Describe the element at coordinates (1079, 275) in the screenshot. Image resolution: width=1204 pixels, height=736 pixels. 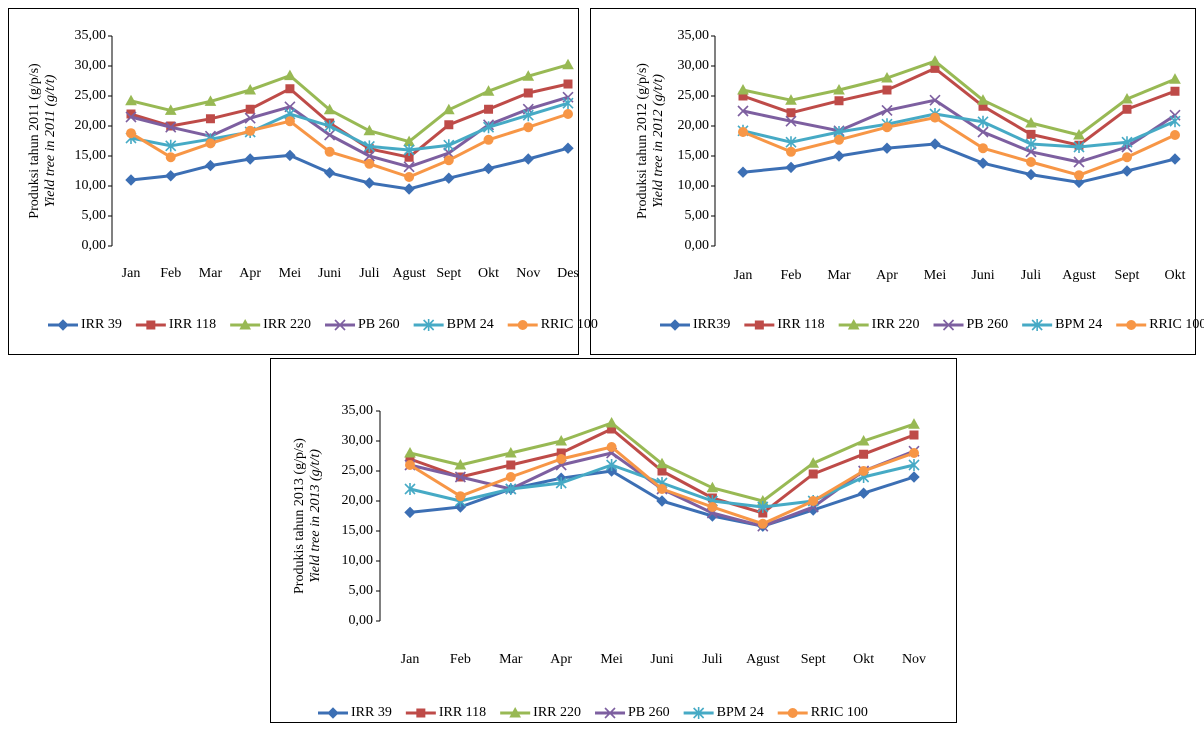
I see `x-tick-label: Agust` at that location.